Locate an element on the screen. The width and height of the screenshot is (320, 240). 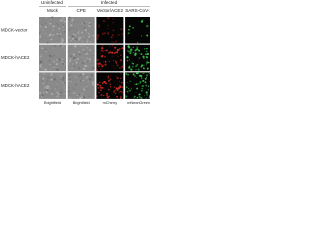
group-label: Uninfected is located at coordinates (52, 2).